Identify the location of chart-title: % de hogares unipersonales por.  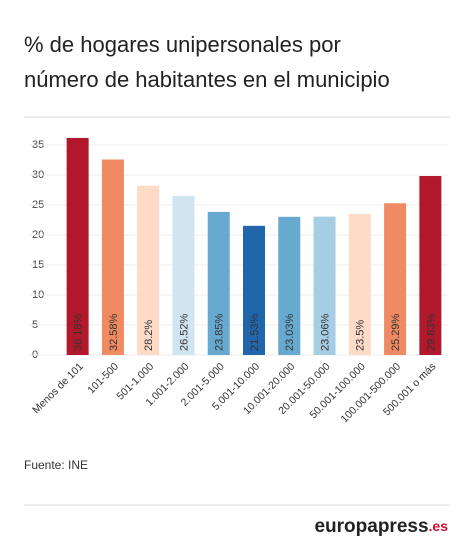
(182, 44).